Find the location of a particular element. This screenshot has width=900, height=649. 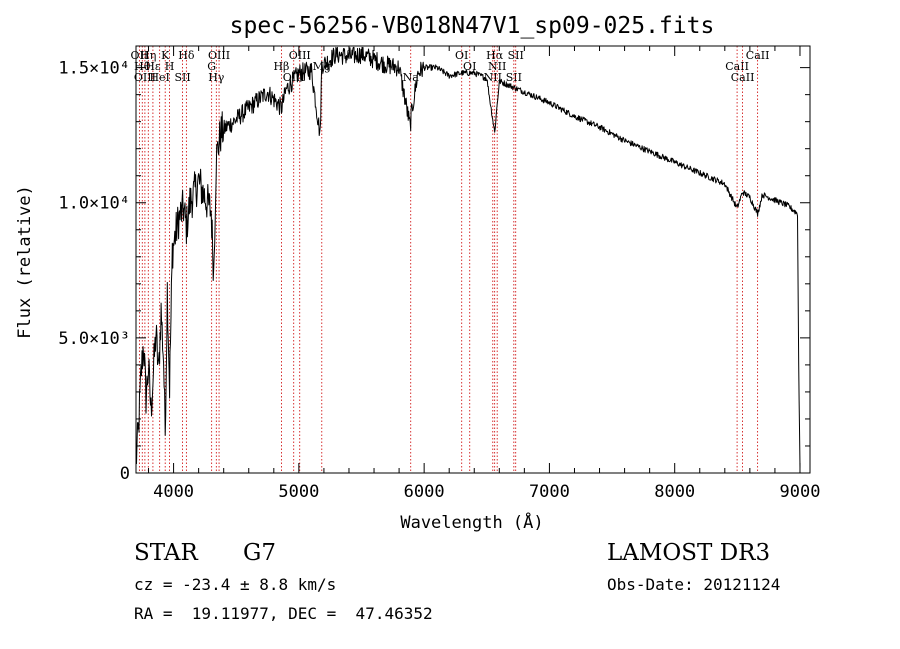

marker-label-23: SII is located at coordinates (514, 77).